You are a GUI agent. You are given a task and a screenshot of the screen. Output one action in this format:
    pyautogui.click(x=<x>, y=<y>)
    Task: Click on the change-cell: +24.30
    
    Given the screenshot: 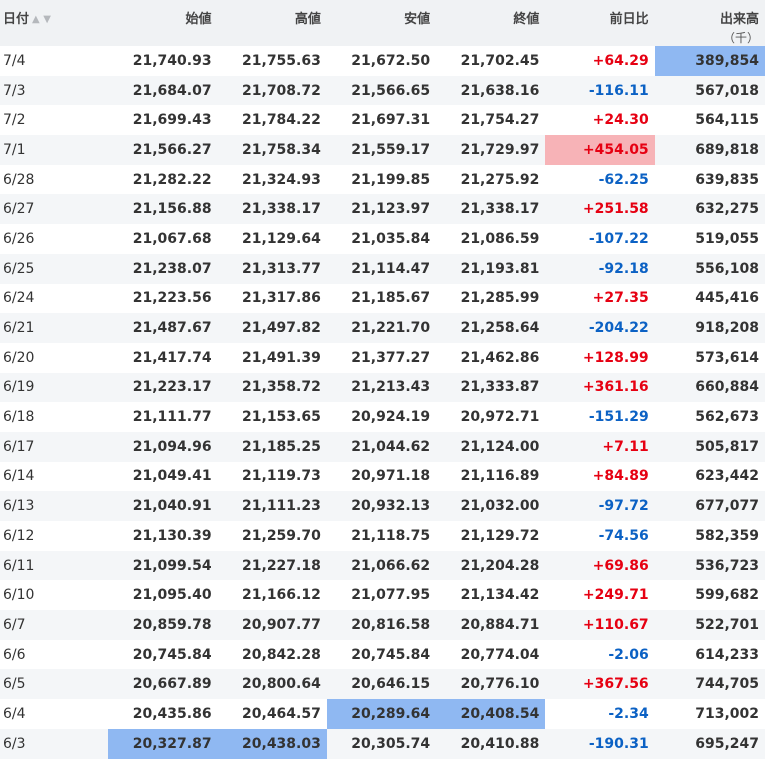 What is the action you would take?
    pyautogui.click(x=620, y=120)
    